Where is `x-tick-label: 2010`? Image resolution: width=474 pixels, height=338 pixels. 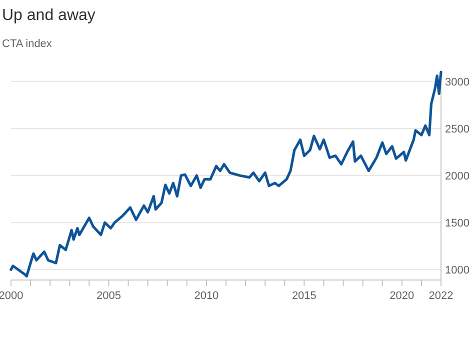 x-tick-label: 2010 is located at coordinates (206, 296).